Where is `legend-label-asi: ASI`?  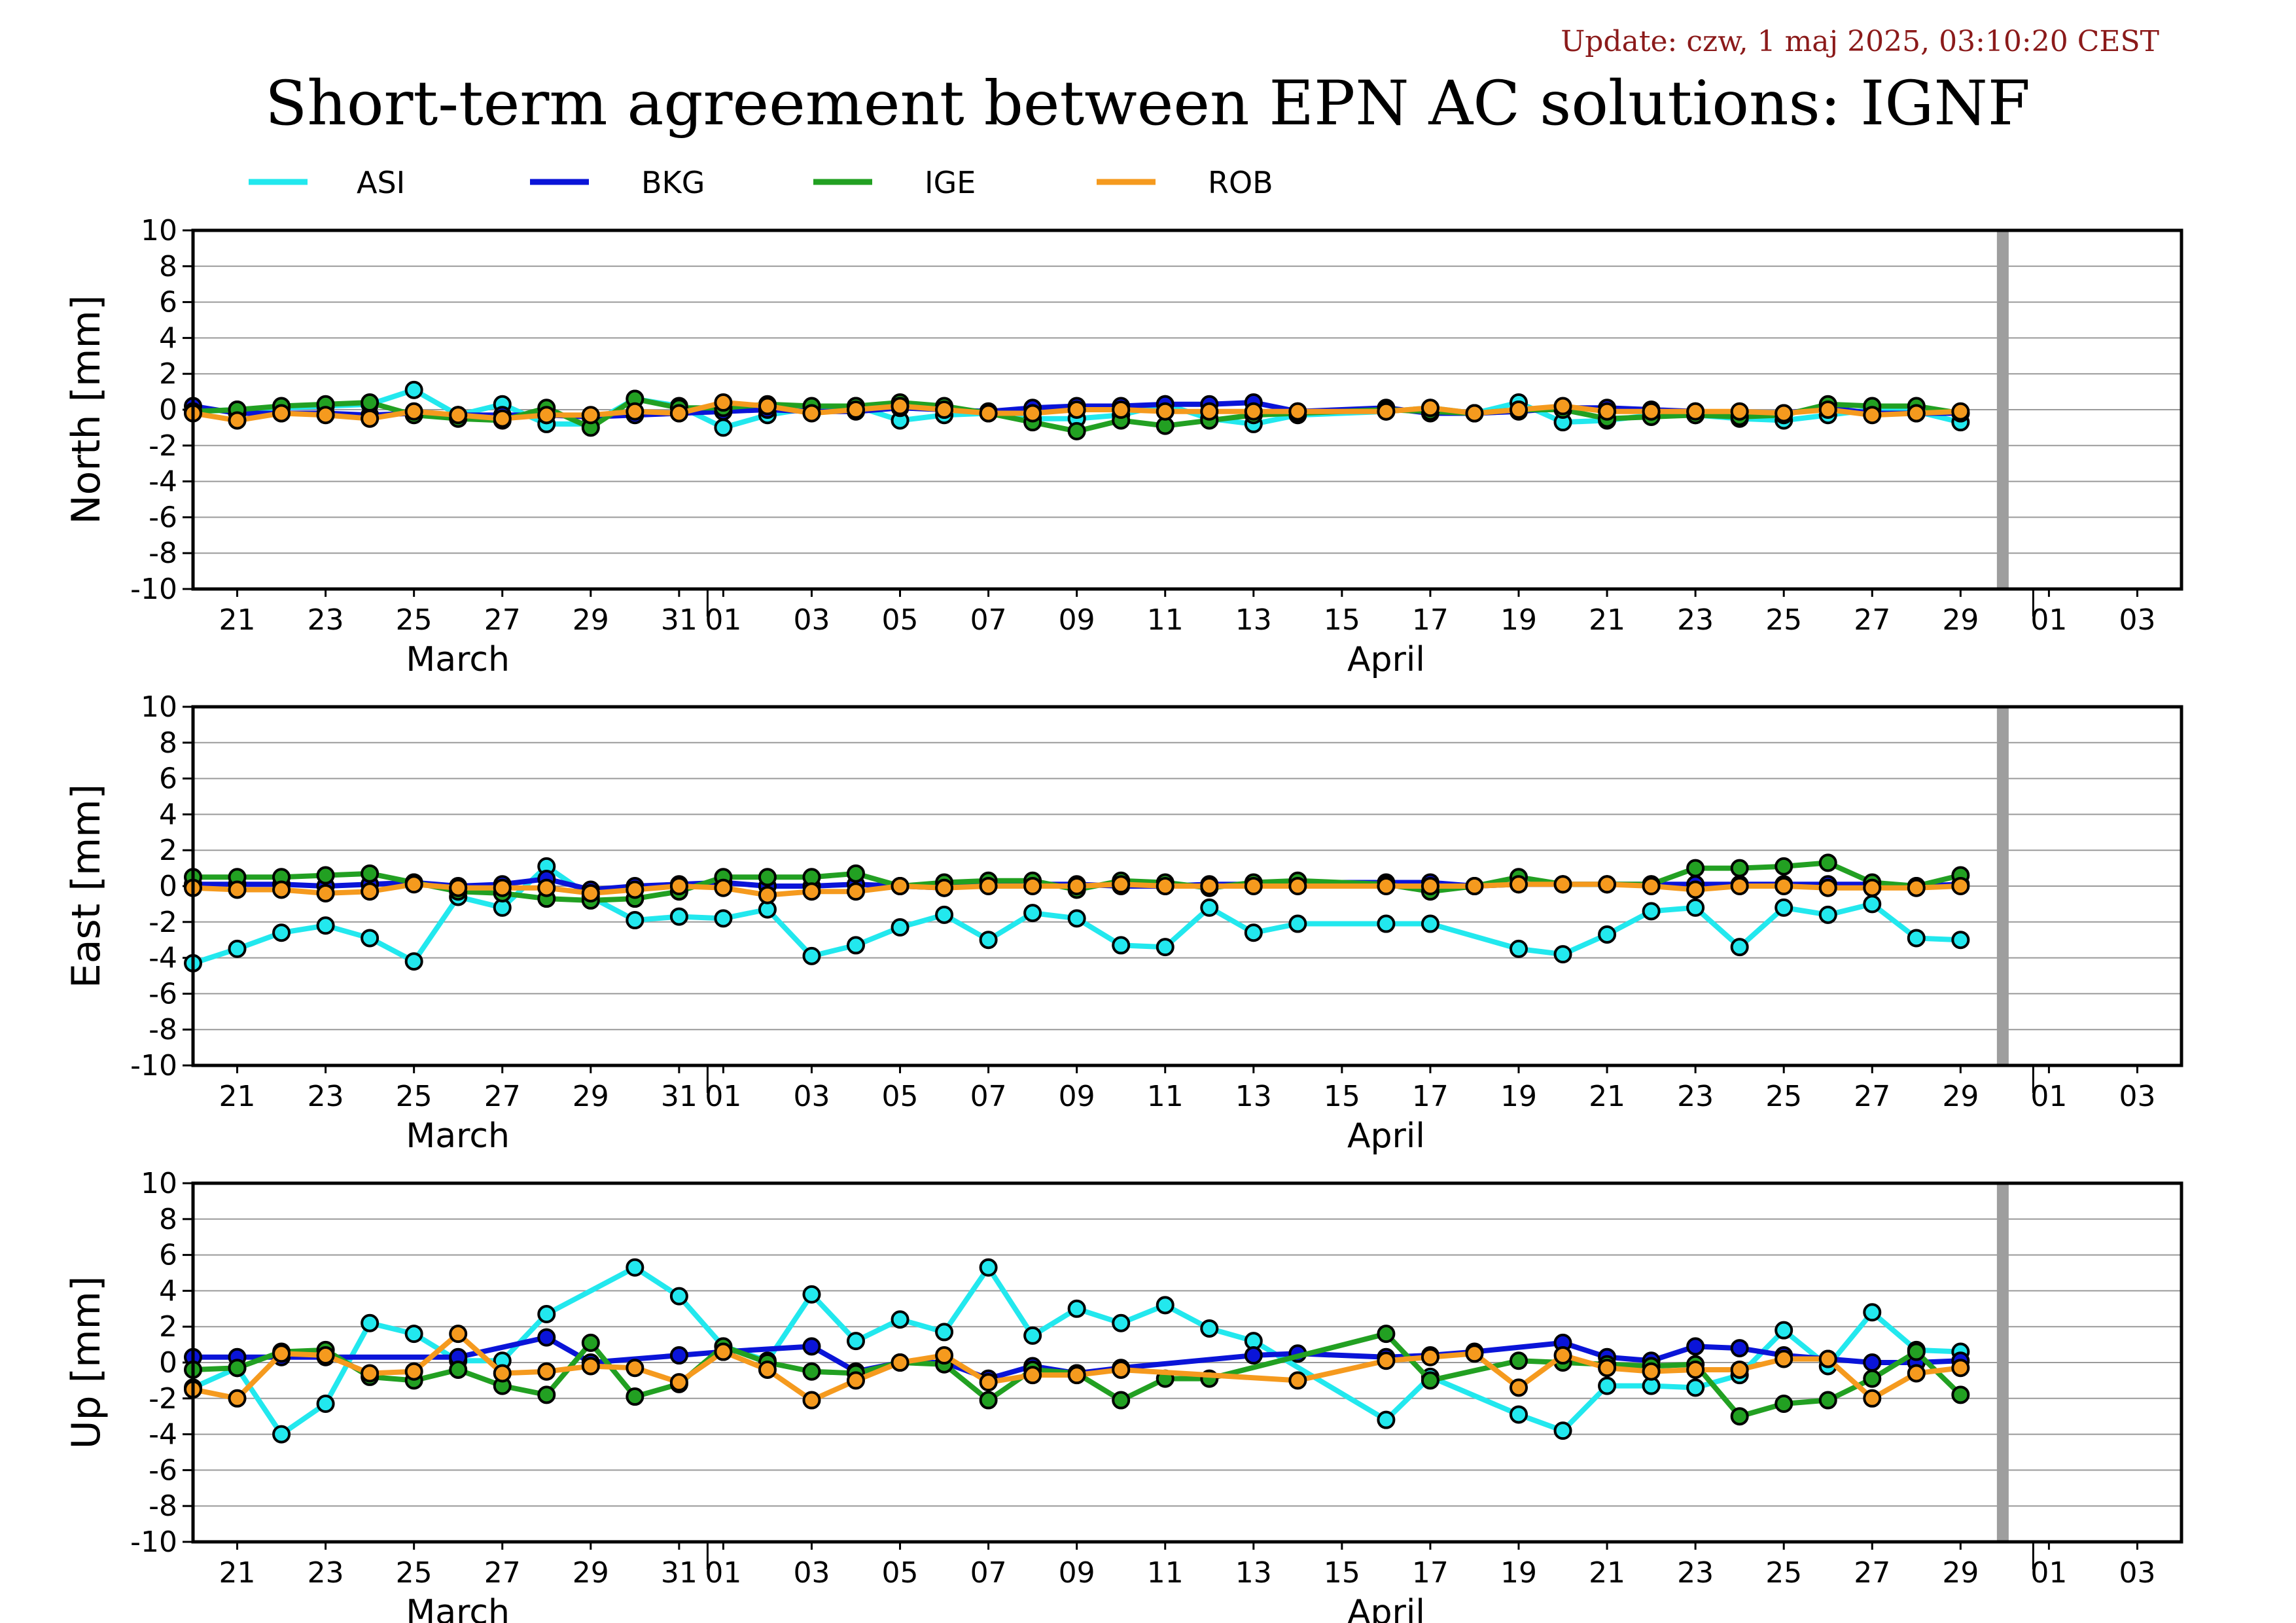 legend-label-asi: ASI is located at coordinates (381, 182).